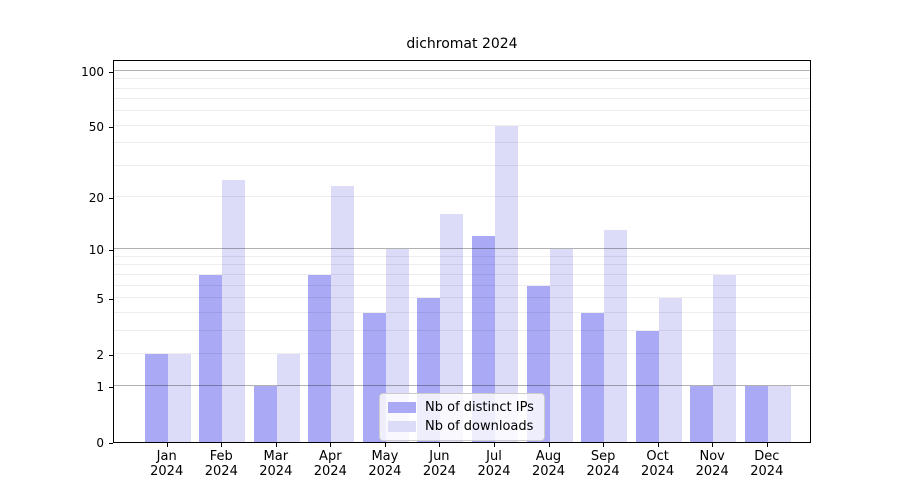  I want to click on legend-label-downloads: Nb of downloads, so click(479, 426).